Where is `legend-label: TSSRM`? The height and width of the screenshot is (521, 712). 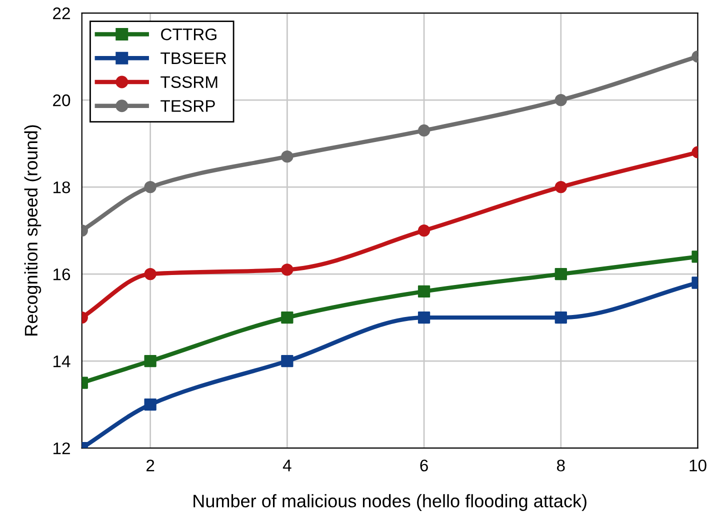
legend-label: TSSRM is located at coordinates (189, 82).